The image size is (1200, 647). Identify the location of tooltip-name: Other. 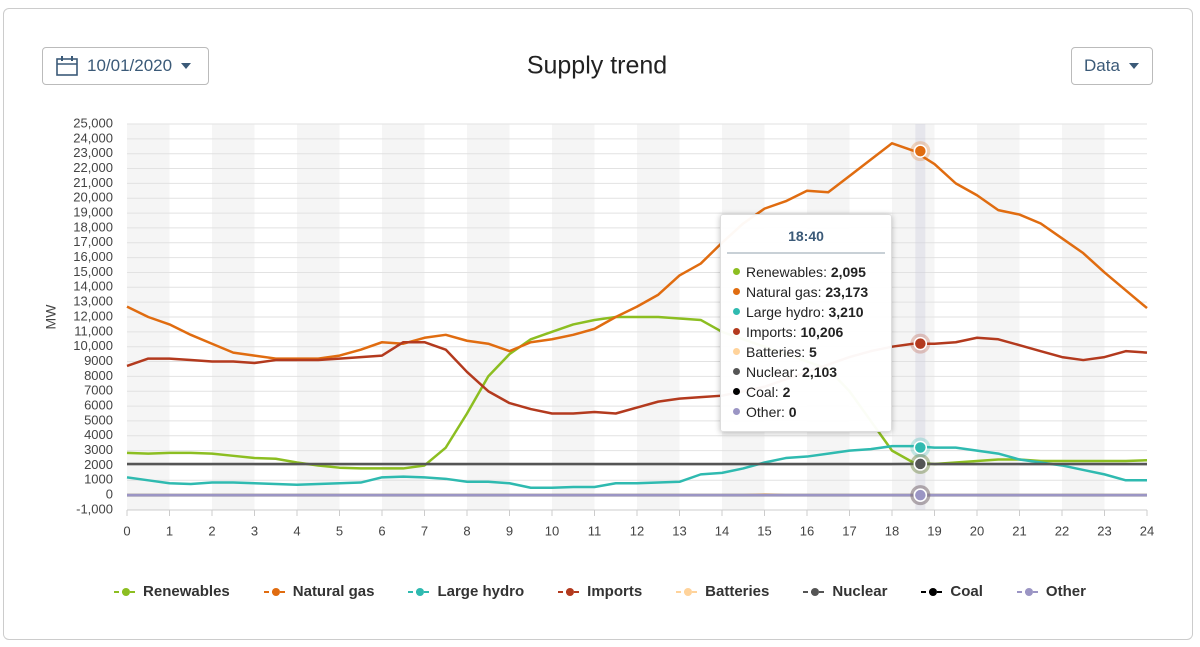
(767, 412).